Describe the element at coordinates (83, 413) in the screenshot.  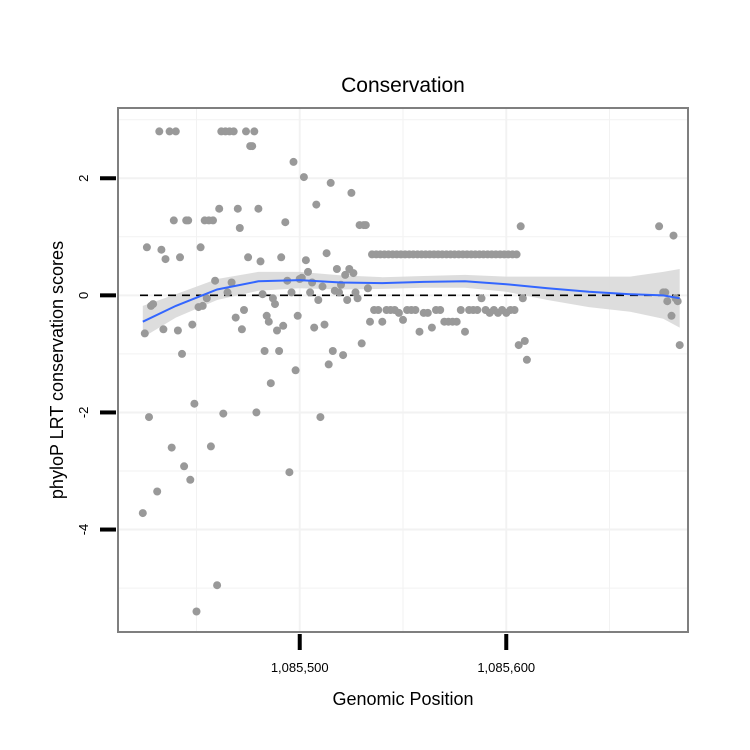
I see `y-tick-label: -2` at that location.